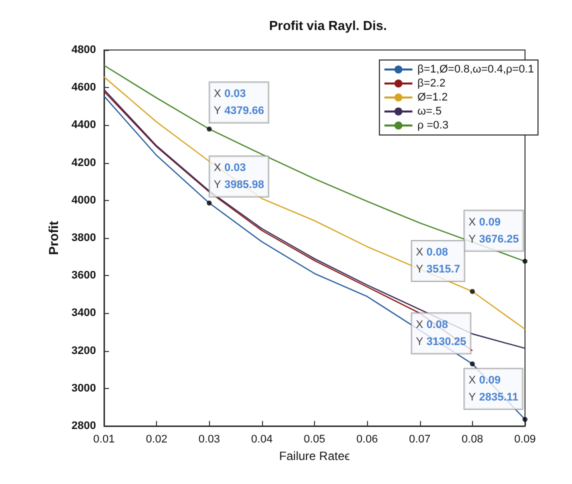 Image resolution: width=572 pixels, height=484 pixels. What do you see at coordinates (493, 389) in the screenshot?
I see `annotation: X 0.09 Y 2835.11` at bounding box center [493, 389].